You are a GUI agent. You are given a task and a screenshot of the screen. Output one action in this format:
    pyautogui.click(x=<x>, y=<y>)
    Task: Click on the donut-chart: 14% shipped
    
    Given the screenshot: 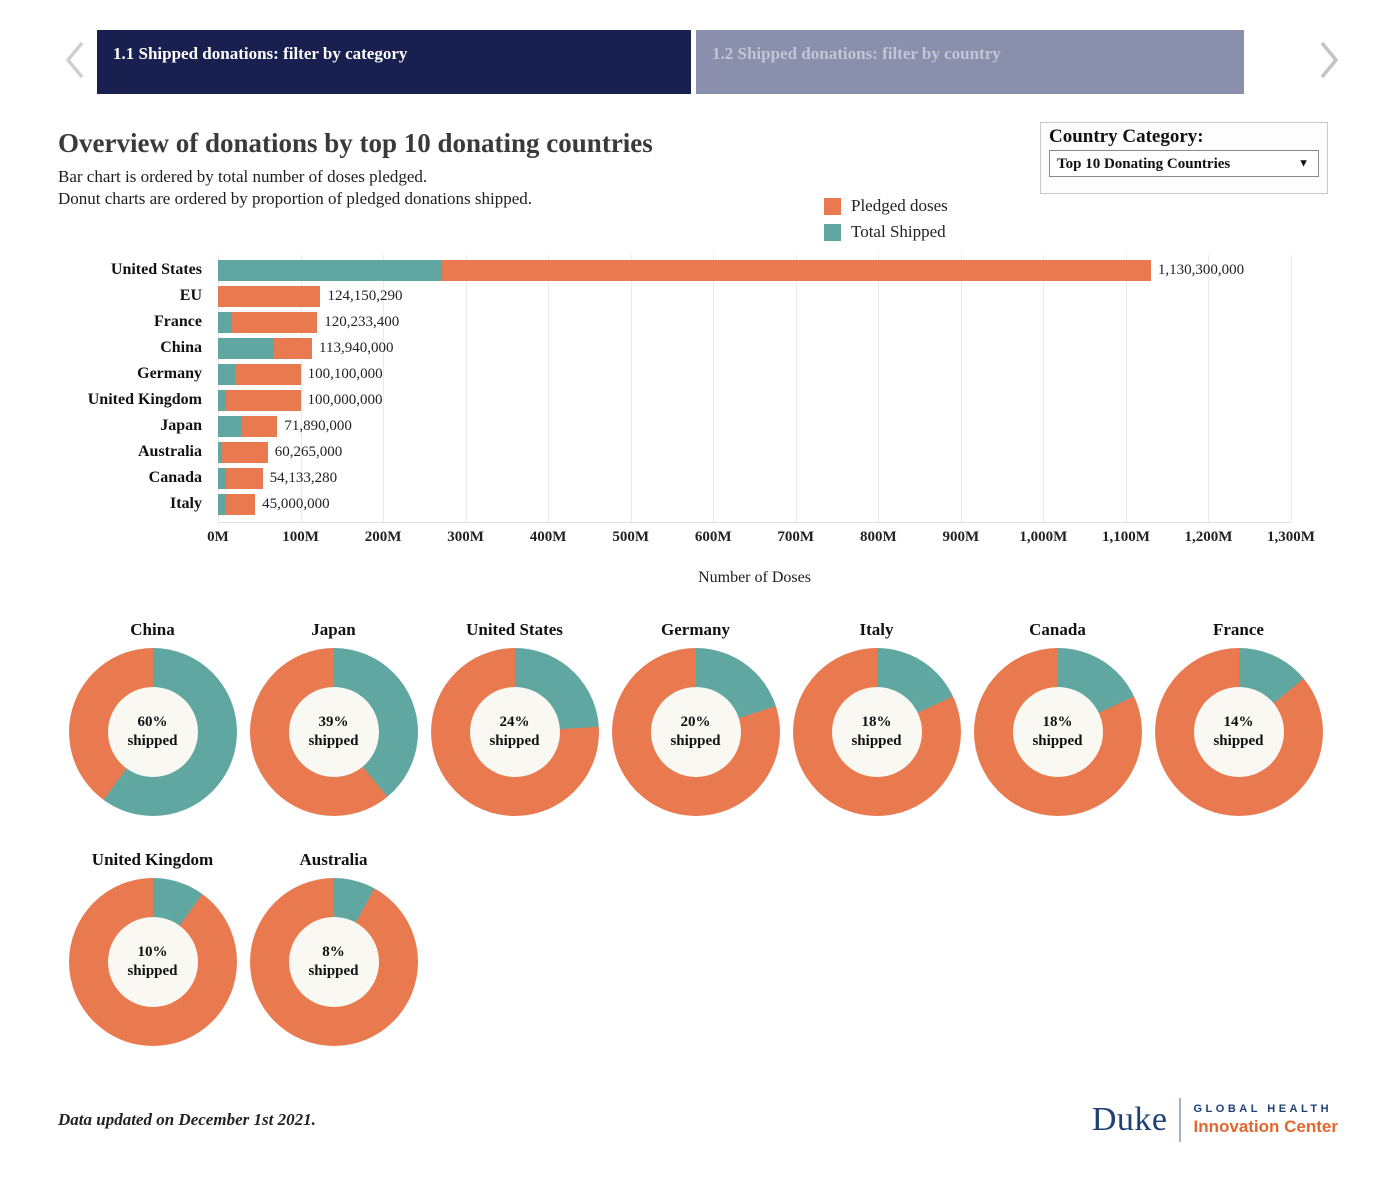 What is the action you would take?
    pyautogui.click(x=1238, y=732)
    